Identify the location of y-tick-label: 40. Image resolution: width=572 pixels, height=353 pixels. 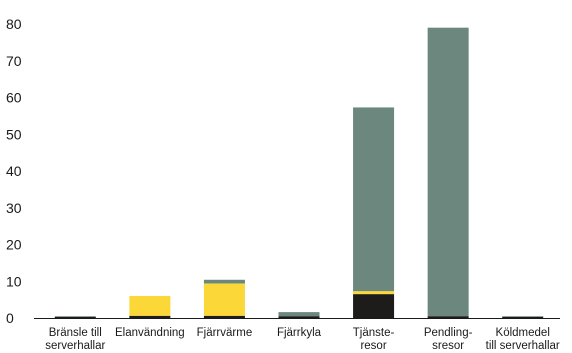
(14, 171).